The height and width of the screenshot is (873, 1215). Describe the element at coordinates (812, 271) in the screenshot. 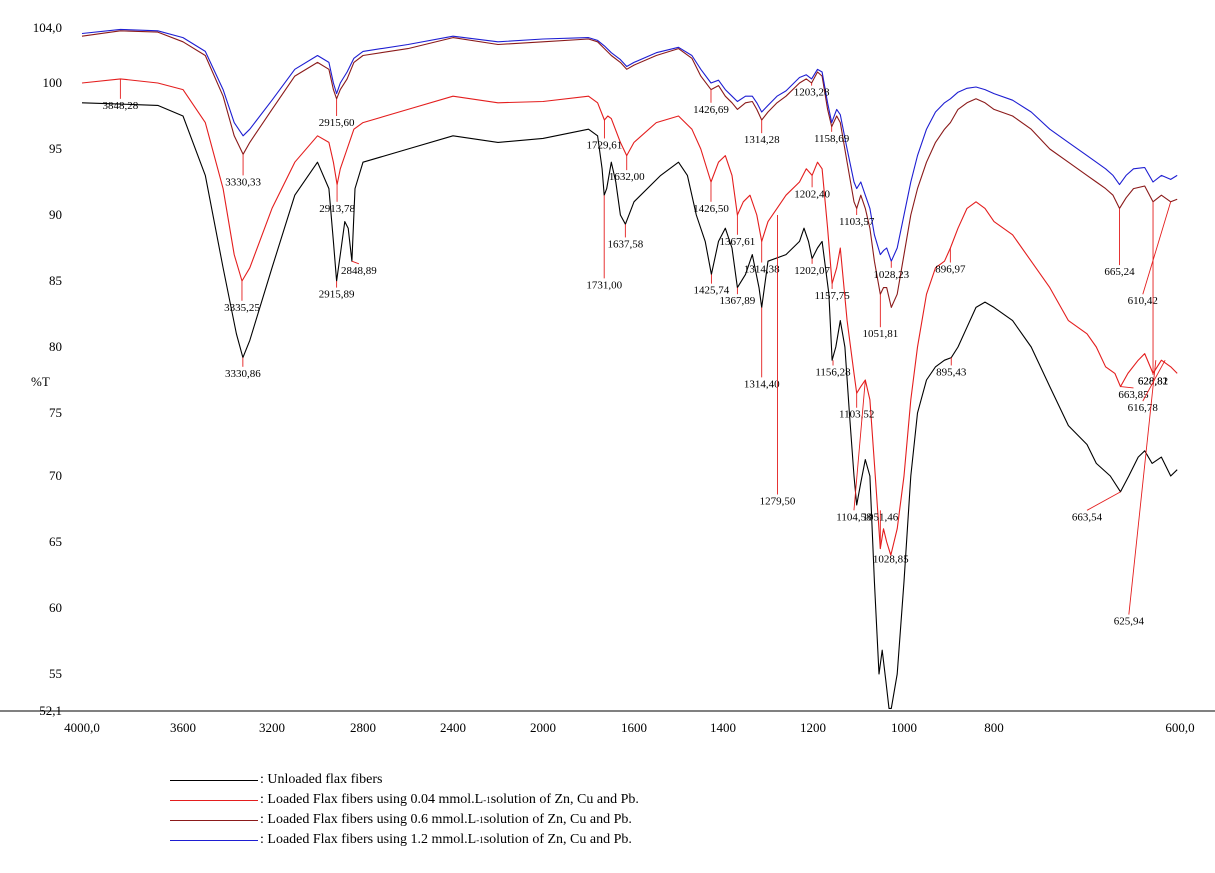

I see `peak-label: 1202,07` at that location.